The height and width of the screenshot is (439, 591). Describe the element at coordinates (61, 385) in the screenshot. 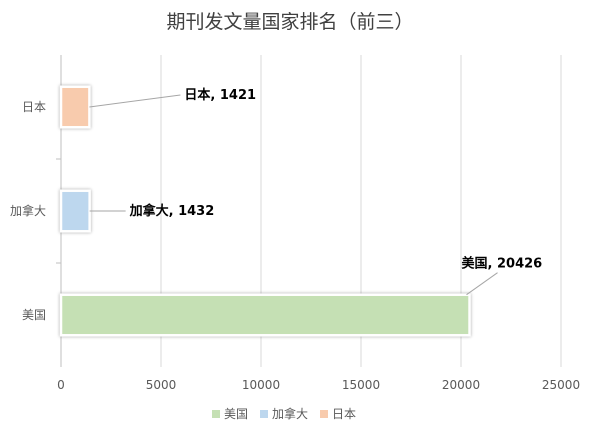

I see `x-tick-label: 0` at that location.